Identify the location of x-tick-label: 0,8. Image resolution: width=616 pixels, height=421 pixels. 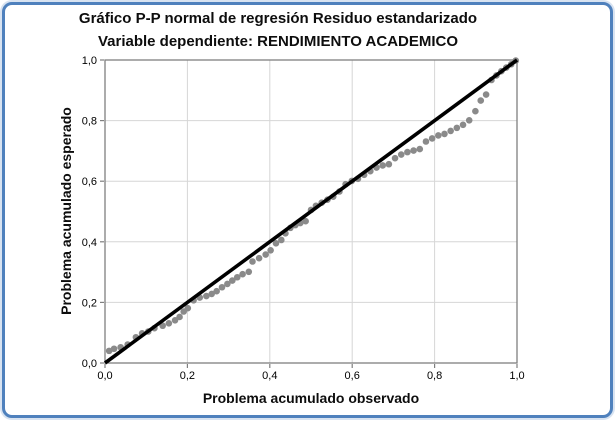
(434, 376).